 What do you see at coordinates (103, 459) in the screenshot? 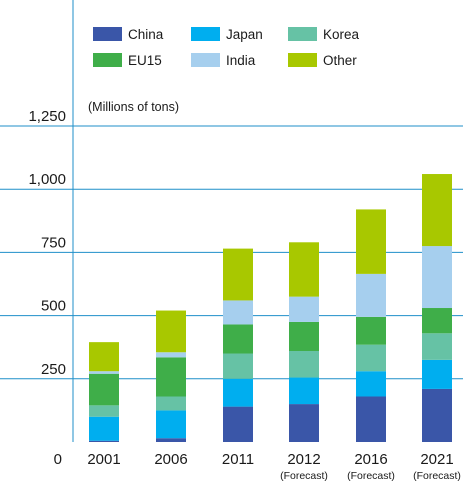
I see `x-tick-label: 2001` at bounding box center [103, 459].